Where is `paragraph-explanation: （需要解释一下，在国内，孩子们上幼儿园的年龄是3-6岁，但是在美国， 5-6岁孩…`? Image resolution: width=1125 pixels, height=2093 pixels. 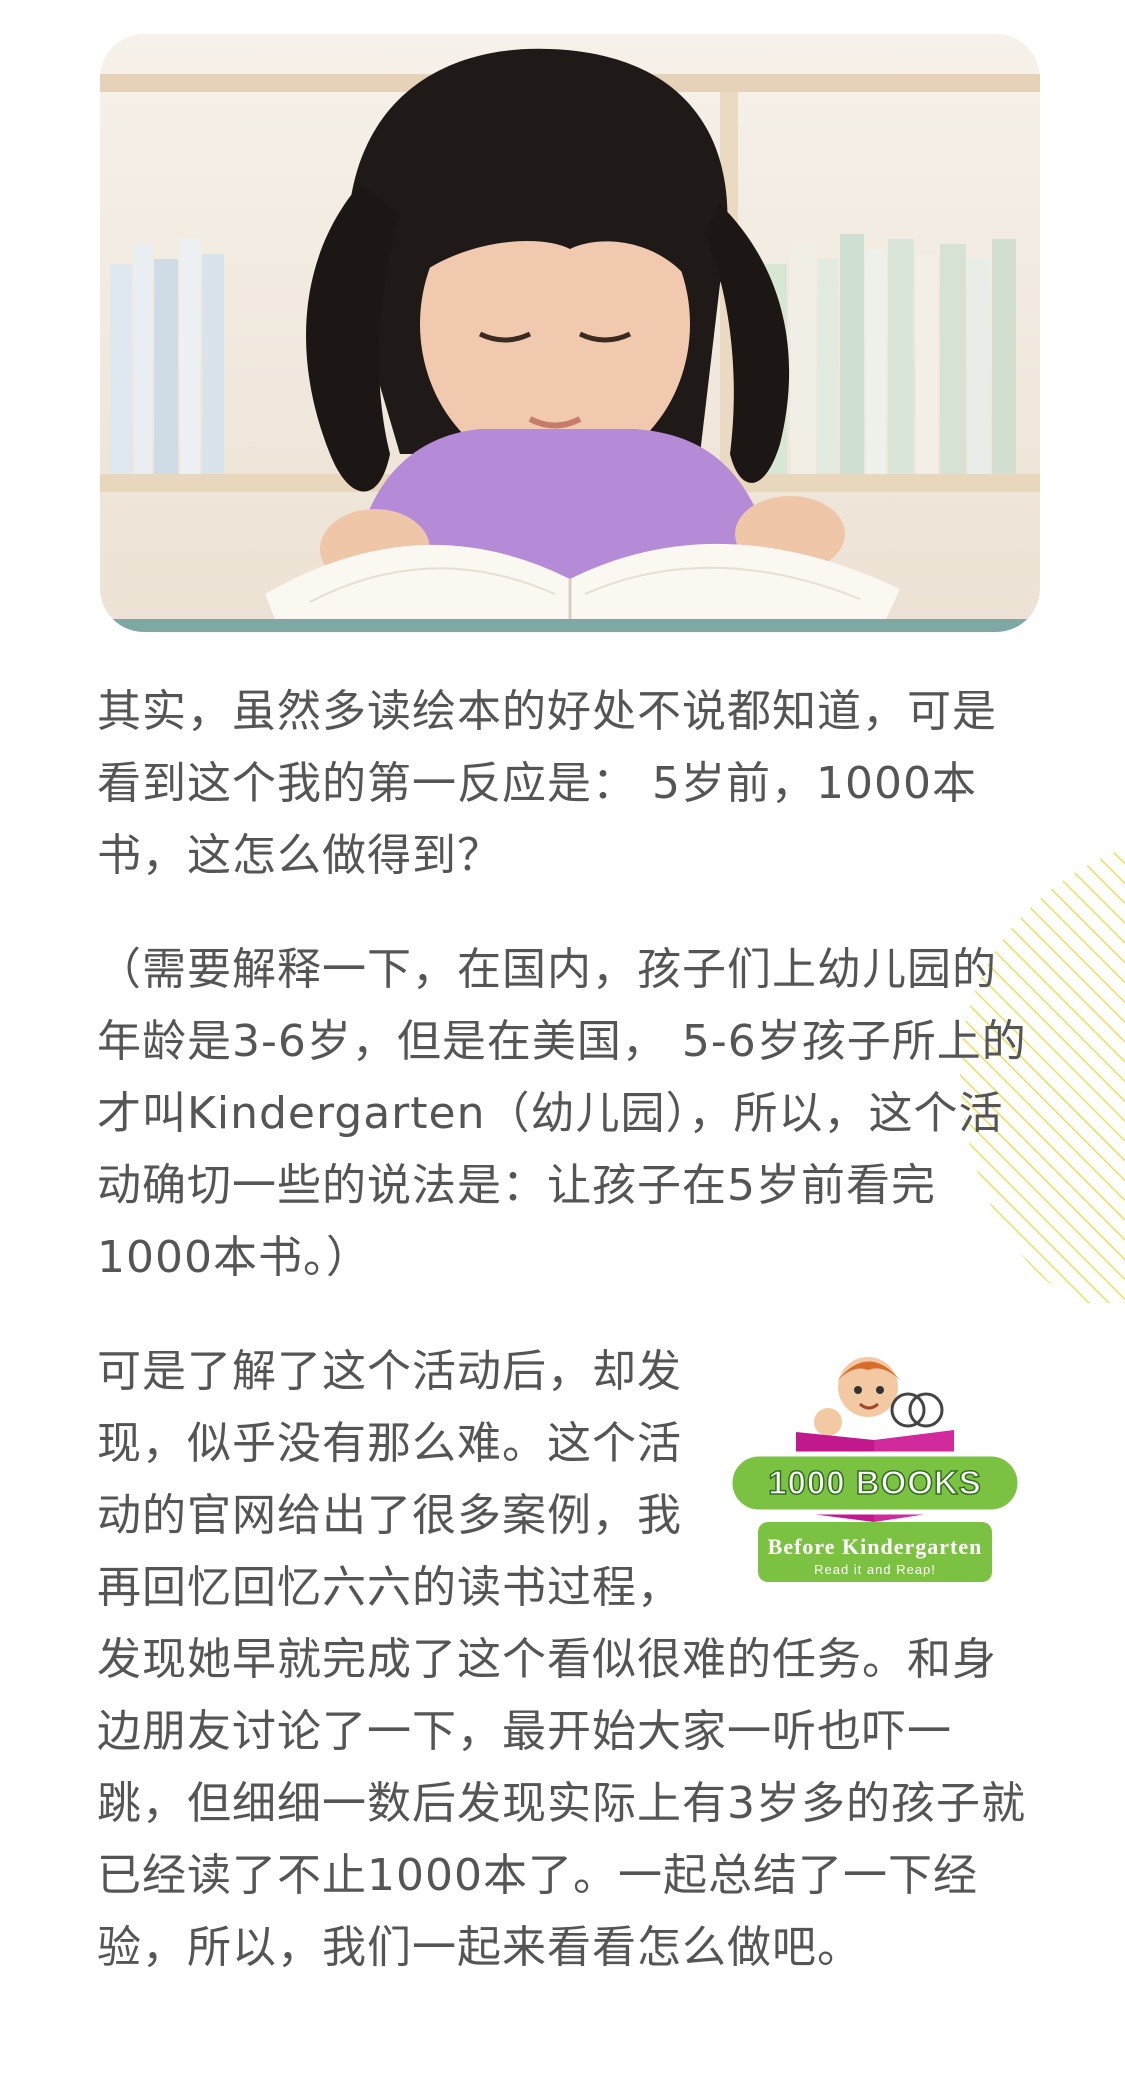
paragraph-explanation: （需要解释一下，在国内，孩子们上幼儿园的年龄是3-6岁，但是在美国， 5-6岁孩… is located at coordinates (562, 1113).